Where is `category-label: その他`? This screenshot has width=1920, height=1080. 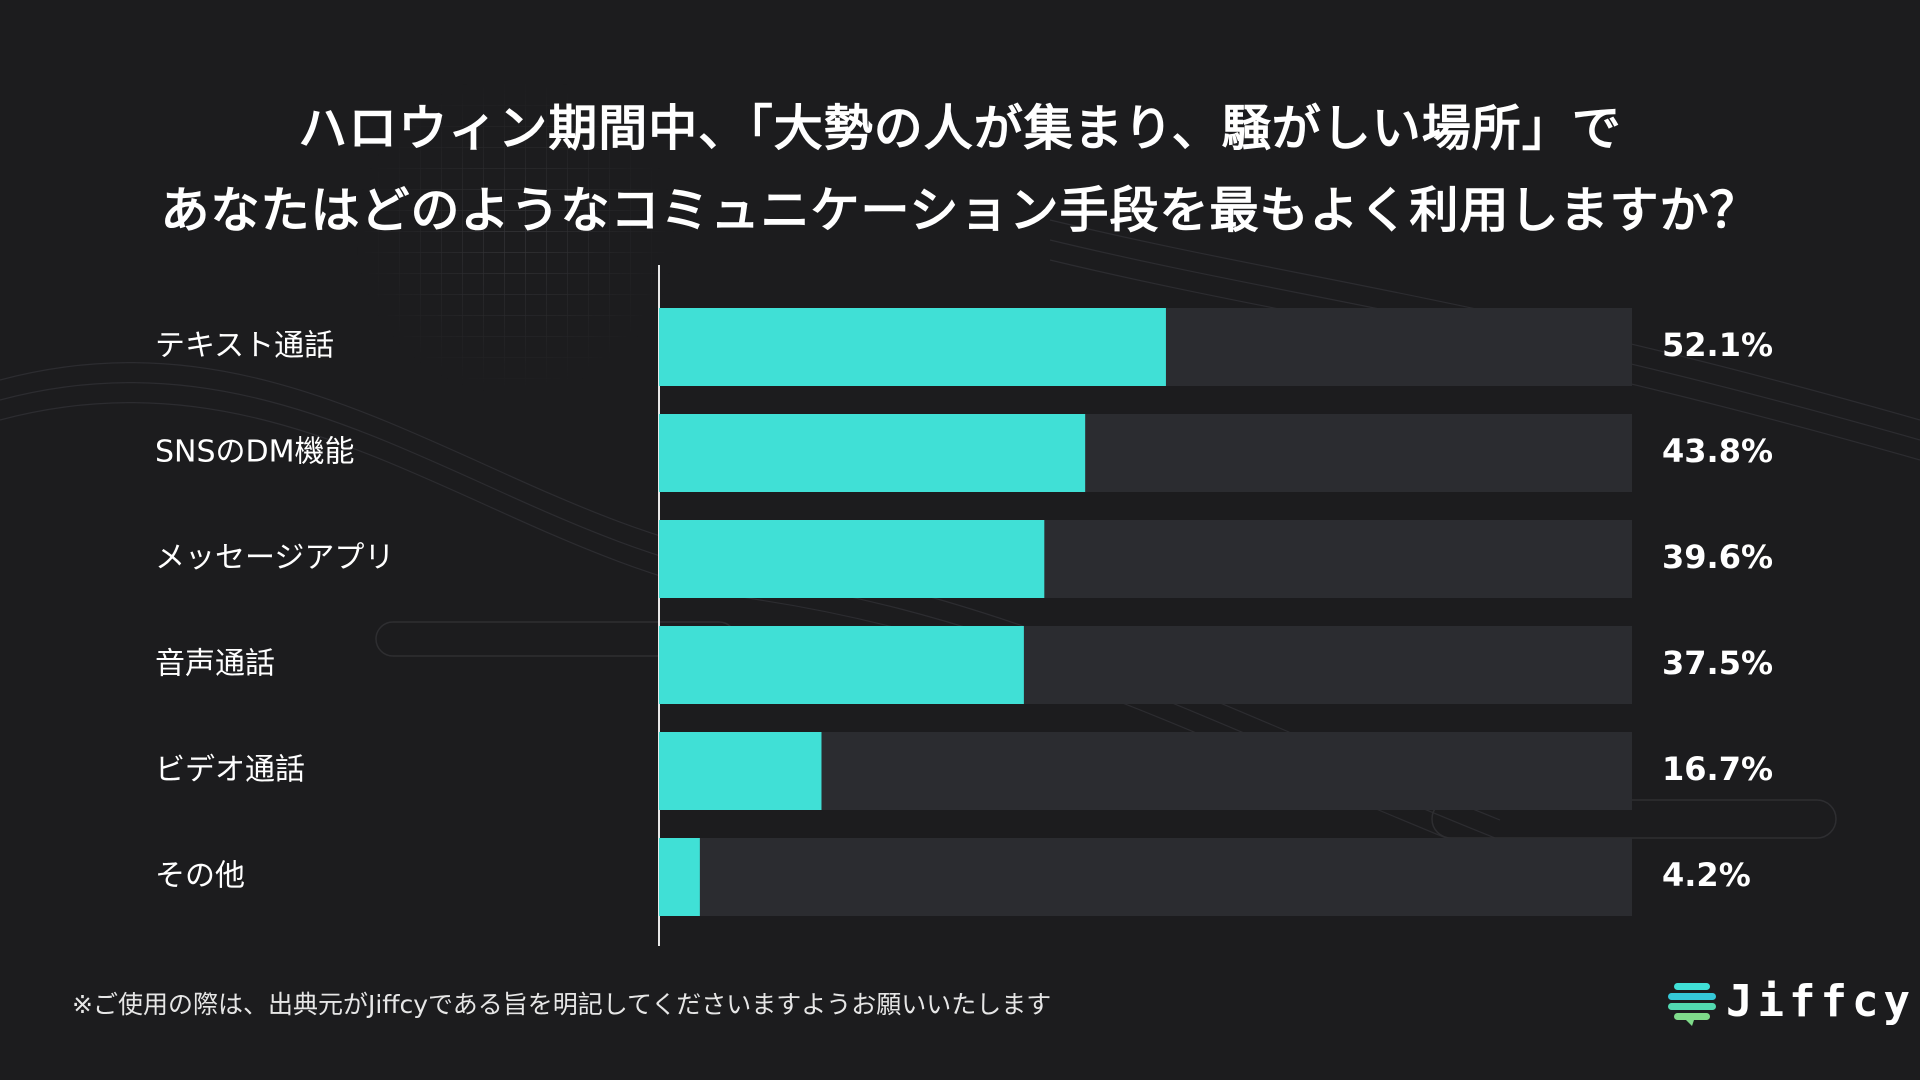
category-label: その他 is located at coordinates (200, 876).